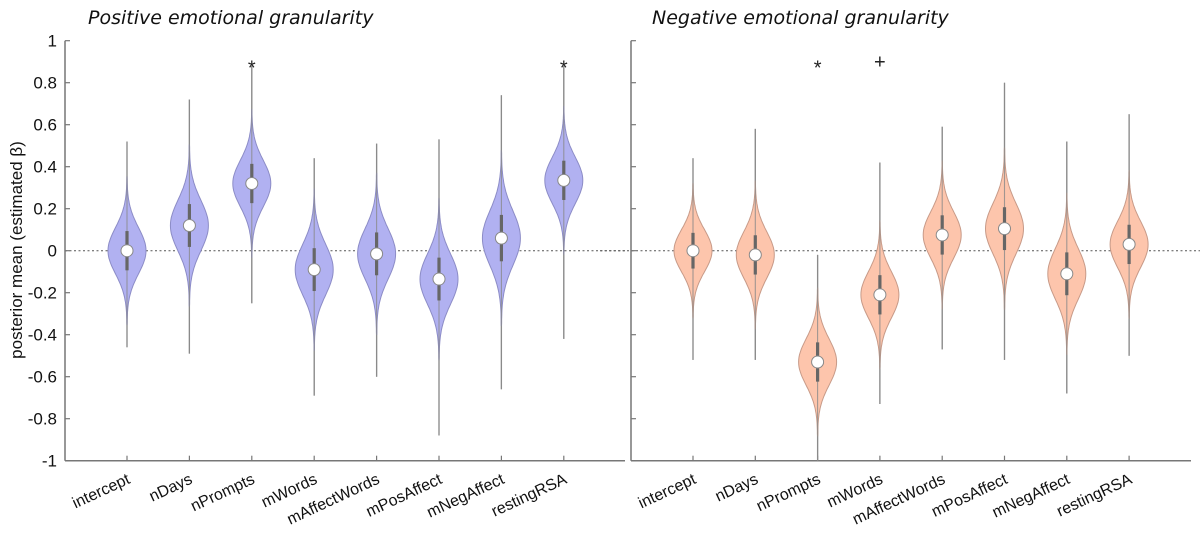  What do you see at coordinates (801, 18) in the screenshot?
I see `panel-title-negative: Negative emotional granularity` at bounding box center [801, 18].